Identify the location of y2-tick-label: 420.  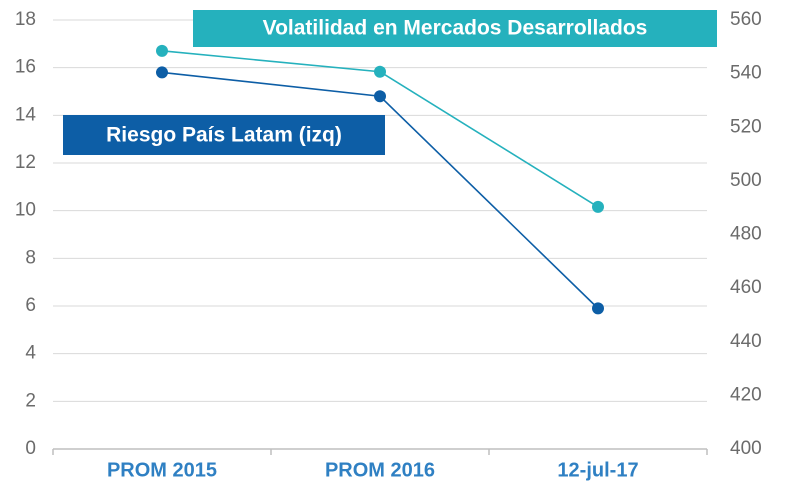
(746, 394).